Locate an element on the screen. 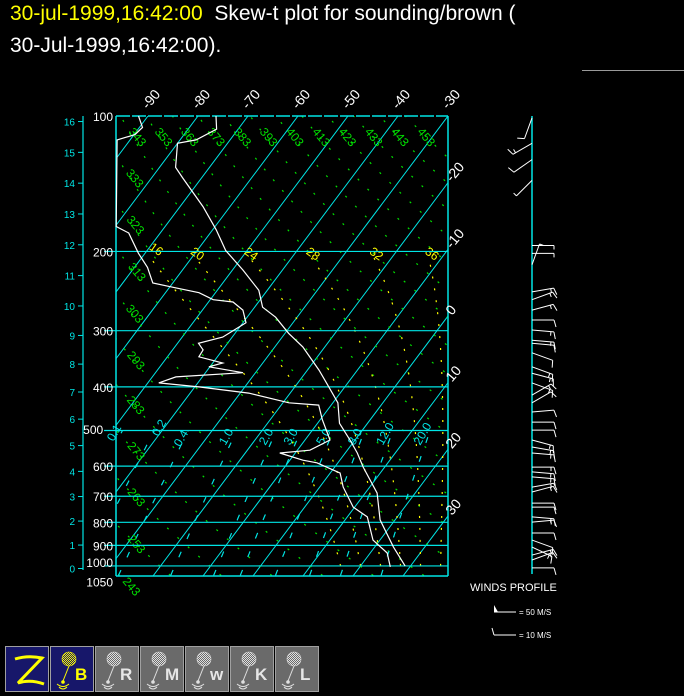  mixing-ratio-label: 20.0 is located at coordinates (423, 434).